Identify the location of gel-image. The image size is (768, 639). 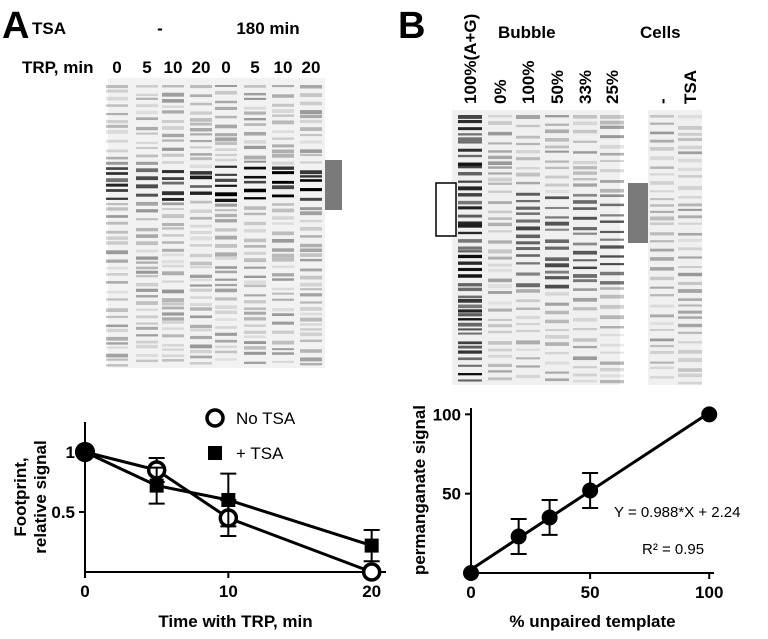
(216, 223).